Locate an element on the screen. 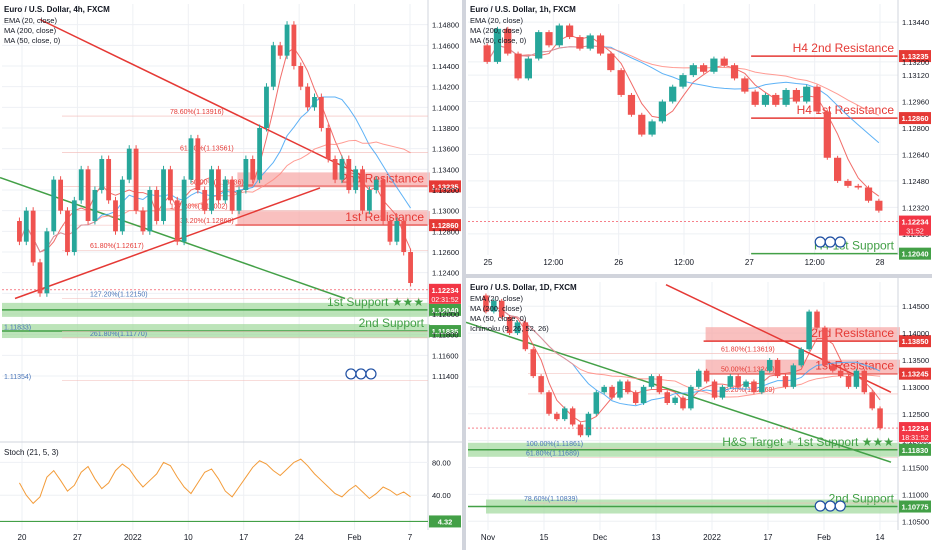 Image resolution: width=932 pixels, height=555 pixels. y-tick-label: 1.11500 is located at coordinates (915, 468).